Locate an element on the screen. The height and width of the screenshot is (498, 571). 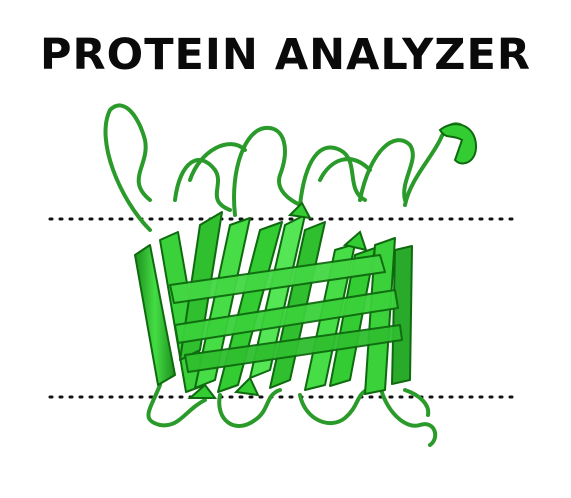
terminal-helix is located at coordinates (458, 144).